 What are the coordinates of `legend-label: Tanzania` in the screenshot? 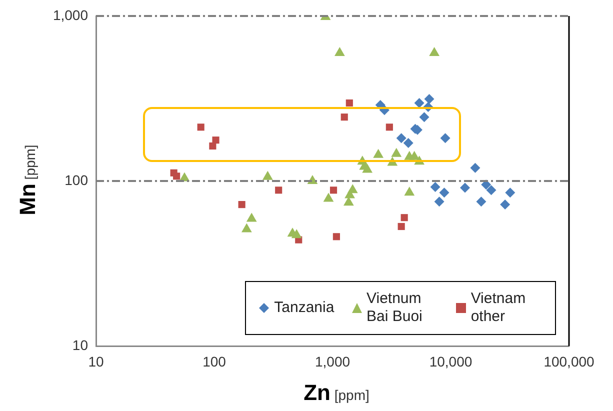 It's located at (304, 308).